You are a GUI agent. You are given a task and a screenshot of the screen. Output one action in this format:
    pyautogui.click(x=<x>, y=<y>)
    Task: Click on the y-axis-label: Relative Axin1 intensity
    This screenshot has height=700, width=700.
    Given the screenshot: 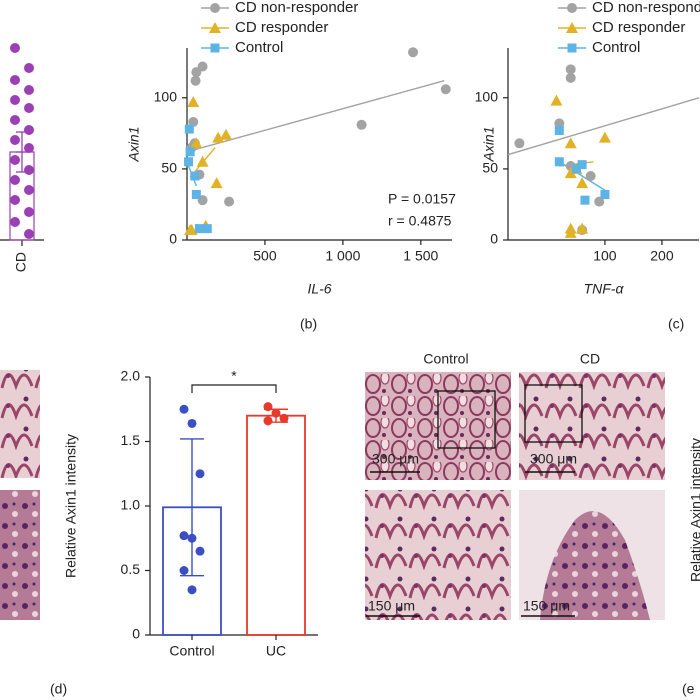 What is the action you would take?
    pyautogui.click(x=71, y=506)
    